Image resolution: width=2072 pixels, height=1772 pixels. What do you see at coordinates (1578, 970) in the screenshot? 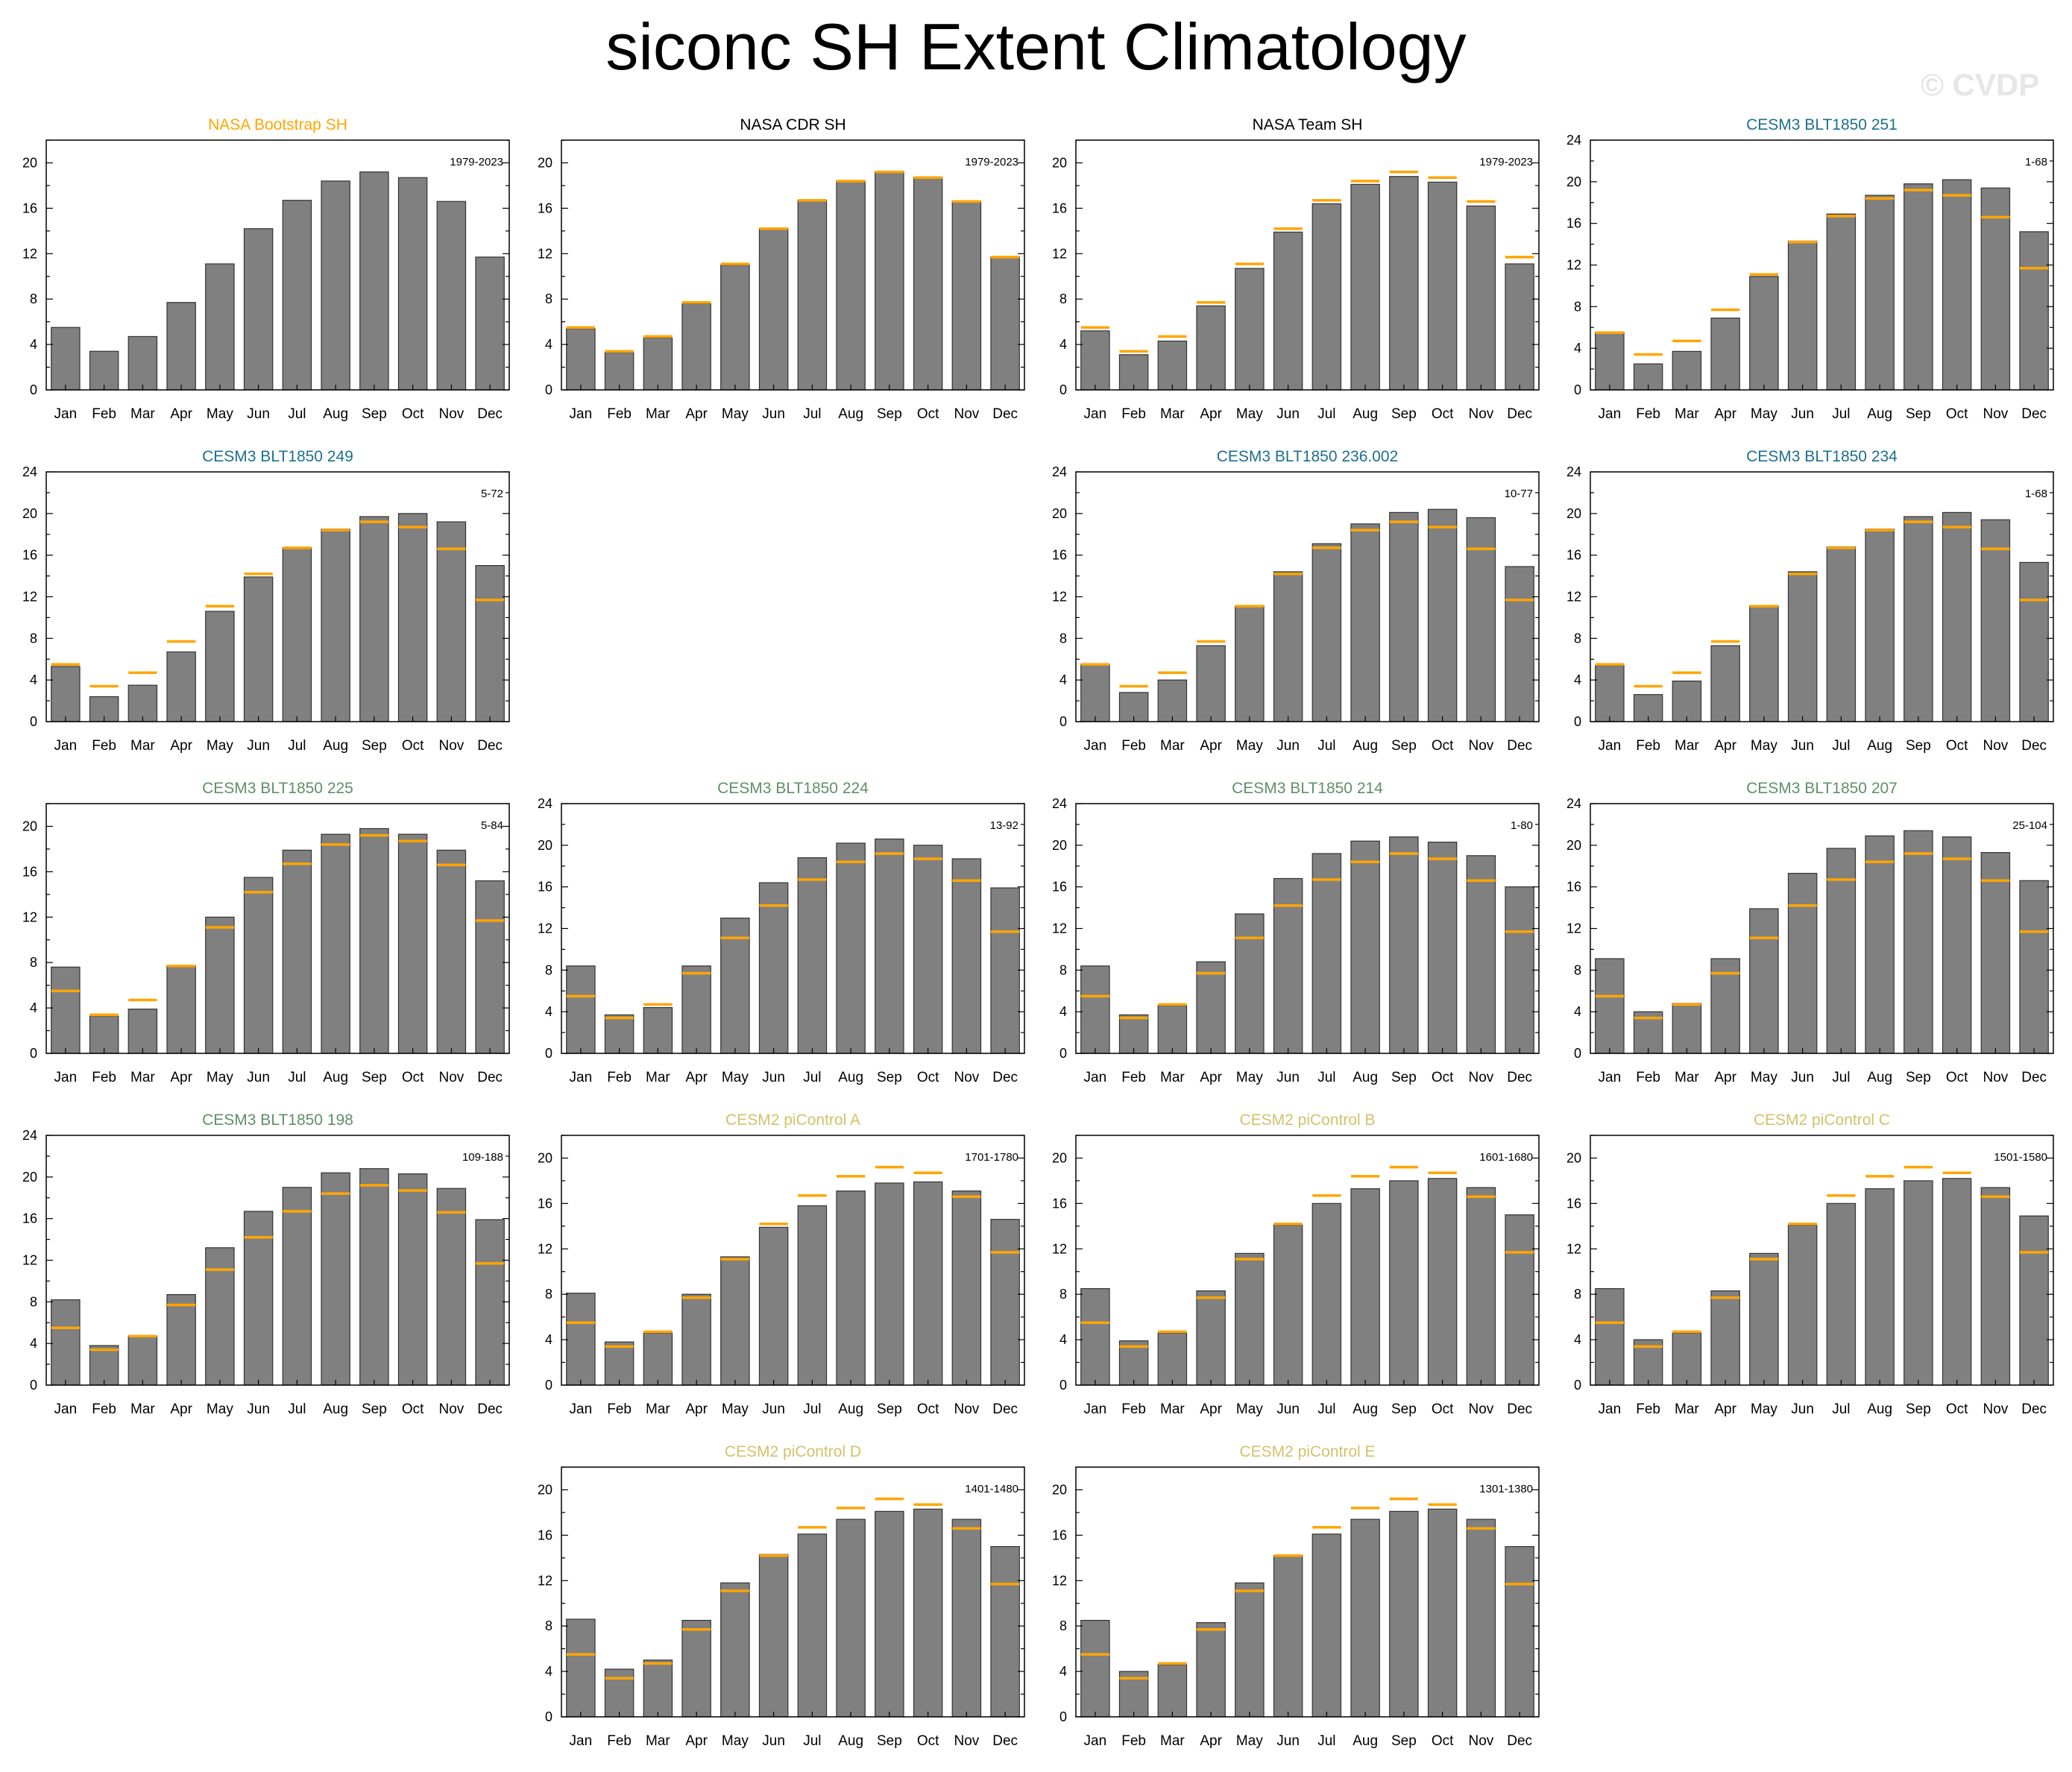
I see `y-tick-label: 8` at bounding box center [1578, 970].